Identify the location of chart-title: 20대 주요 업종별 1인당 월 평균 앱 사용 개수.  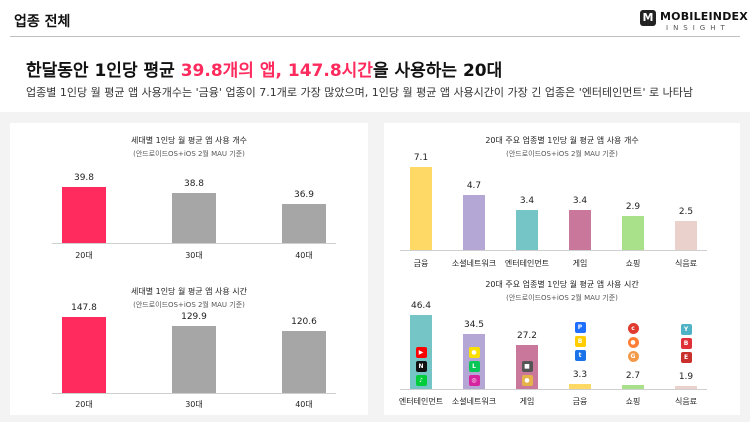
(562, 140).